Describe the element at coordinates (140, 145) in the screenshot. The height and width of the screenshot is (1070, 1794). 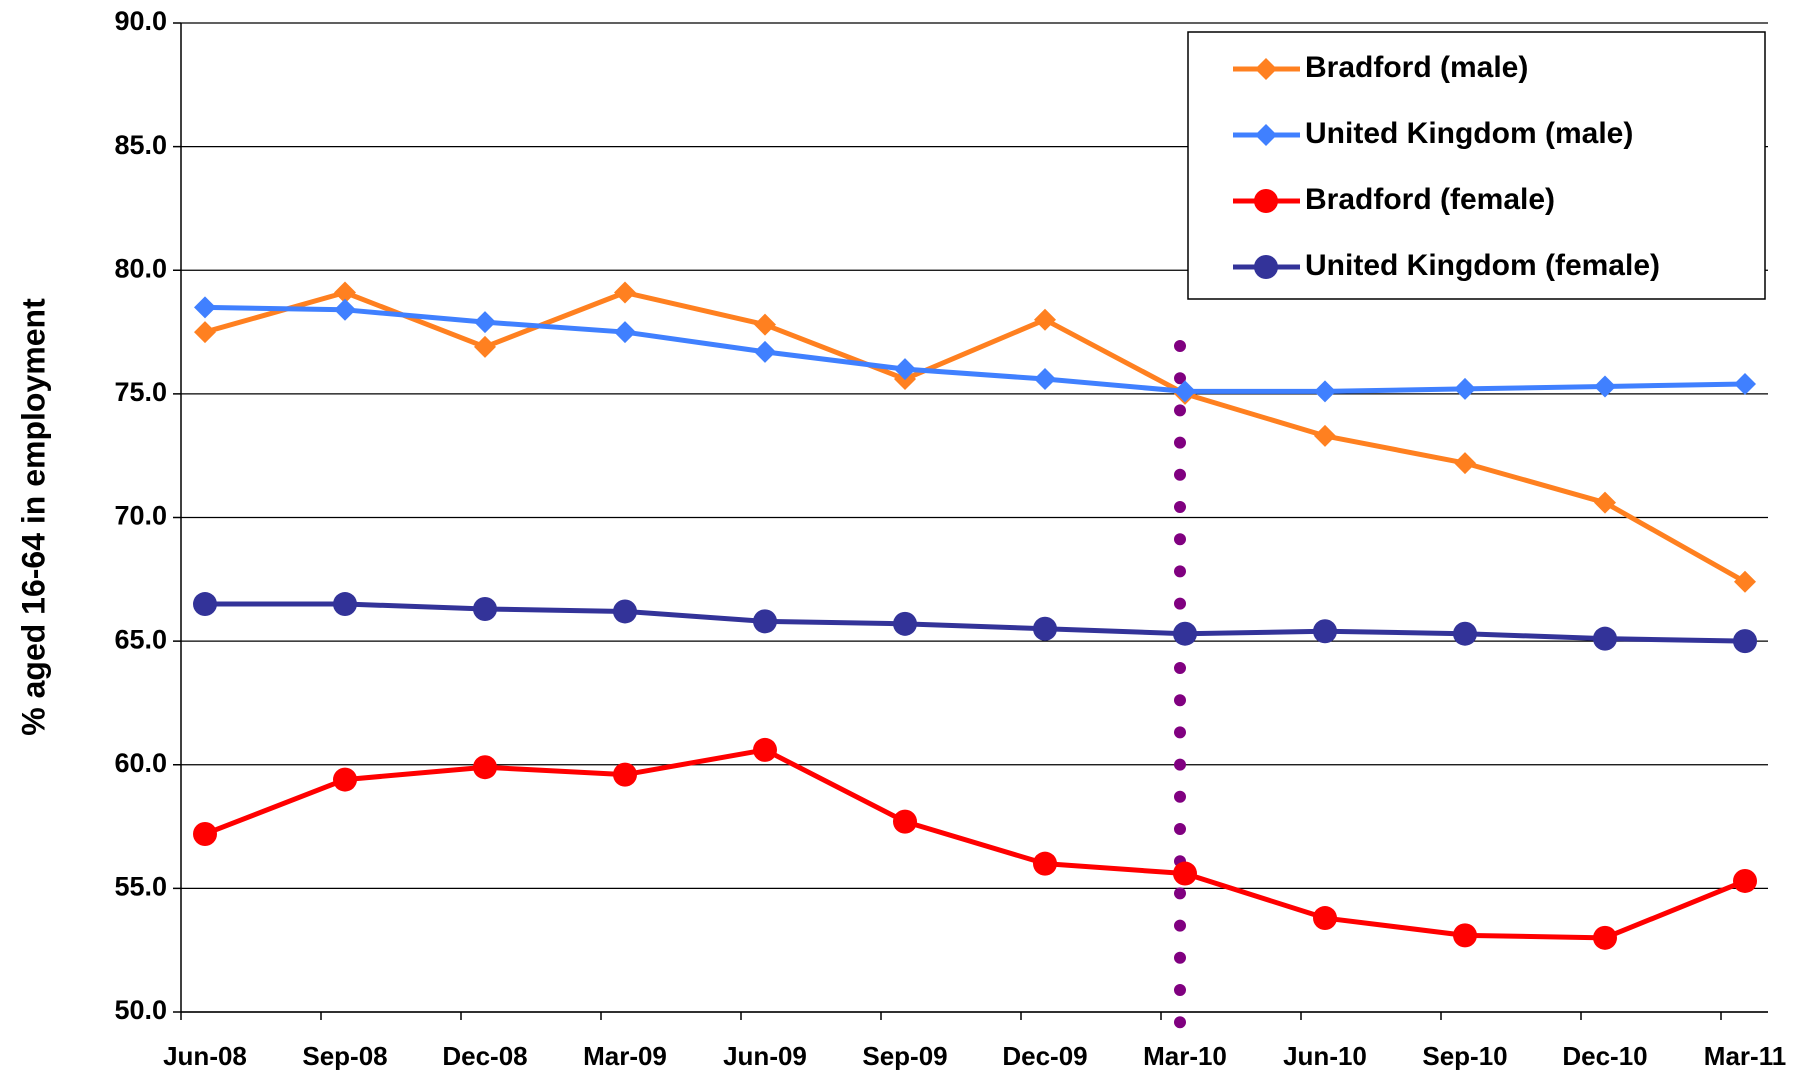
I see `y-tick-label: 85.0` at that location.